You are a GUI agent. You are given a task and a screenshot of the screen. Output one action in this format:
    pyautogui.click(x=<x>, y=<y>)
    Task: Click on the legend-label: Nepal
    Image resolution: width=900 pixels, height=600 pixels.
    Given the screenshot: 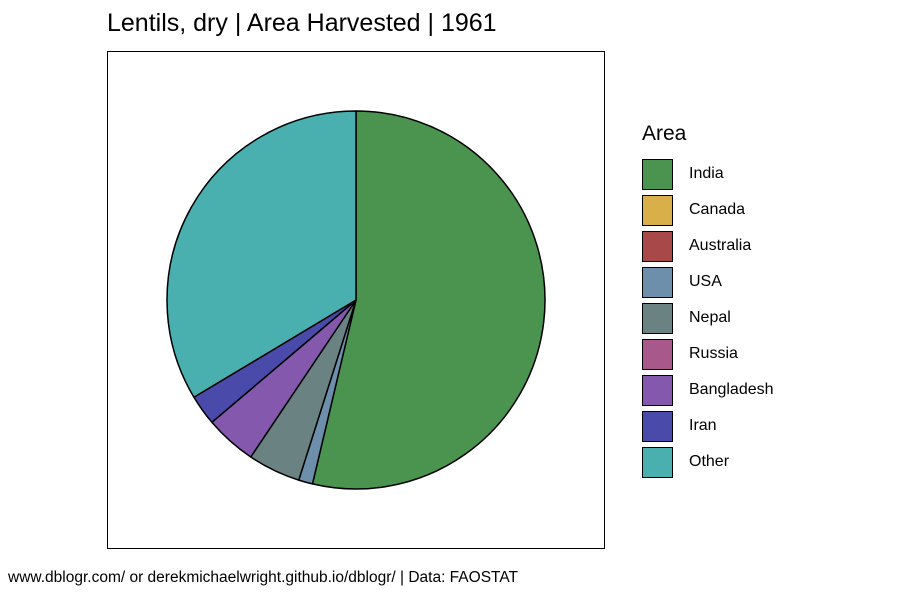 What is the action you would take?
    pyautogui.click(x=710, y=317)
    